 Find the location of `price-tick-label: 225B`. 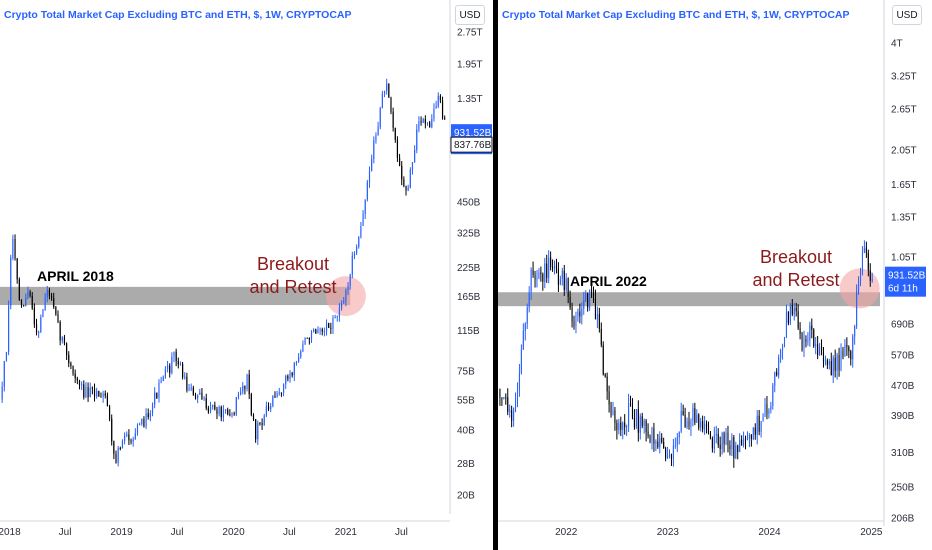

price-tick-label: 225B is located at coordinates (469, 268).